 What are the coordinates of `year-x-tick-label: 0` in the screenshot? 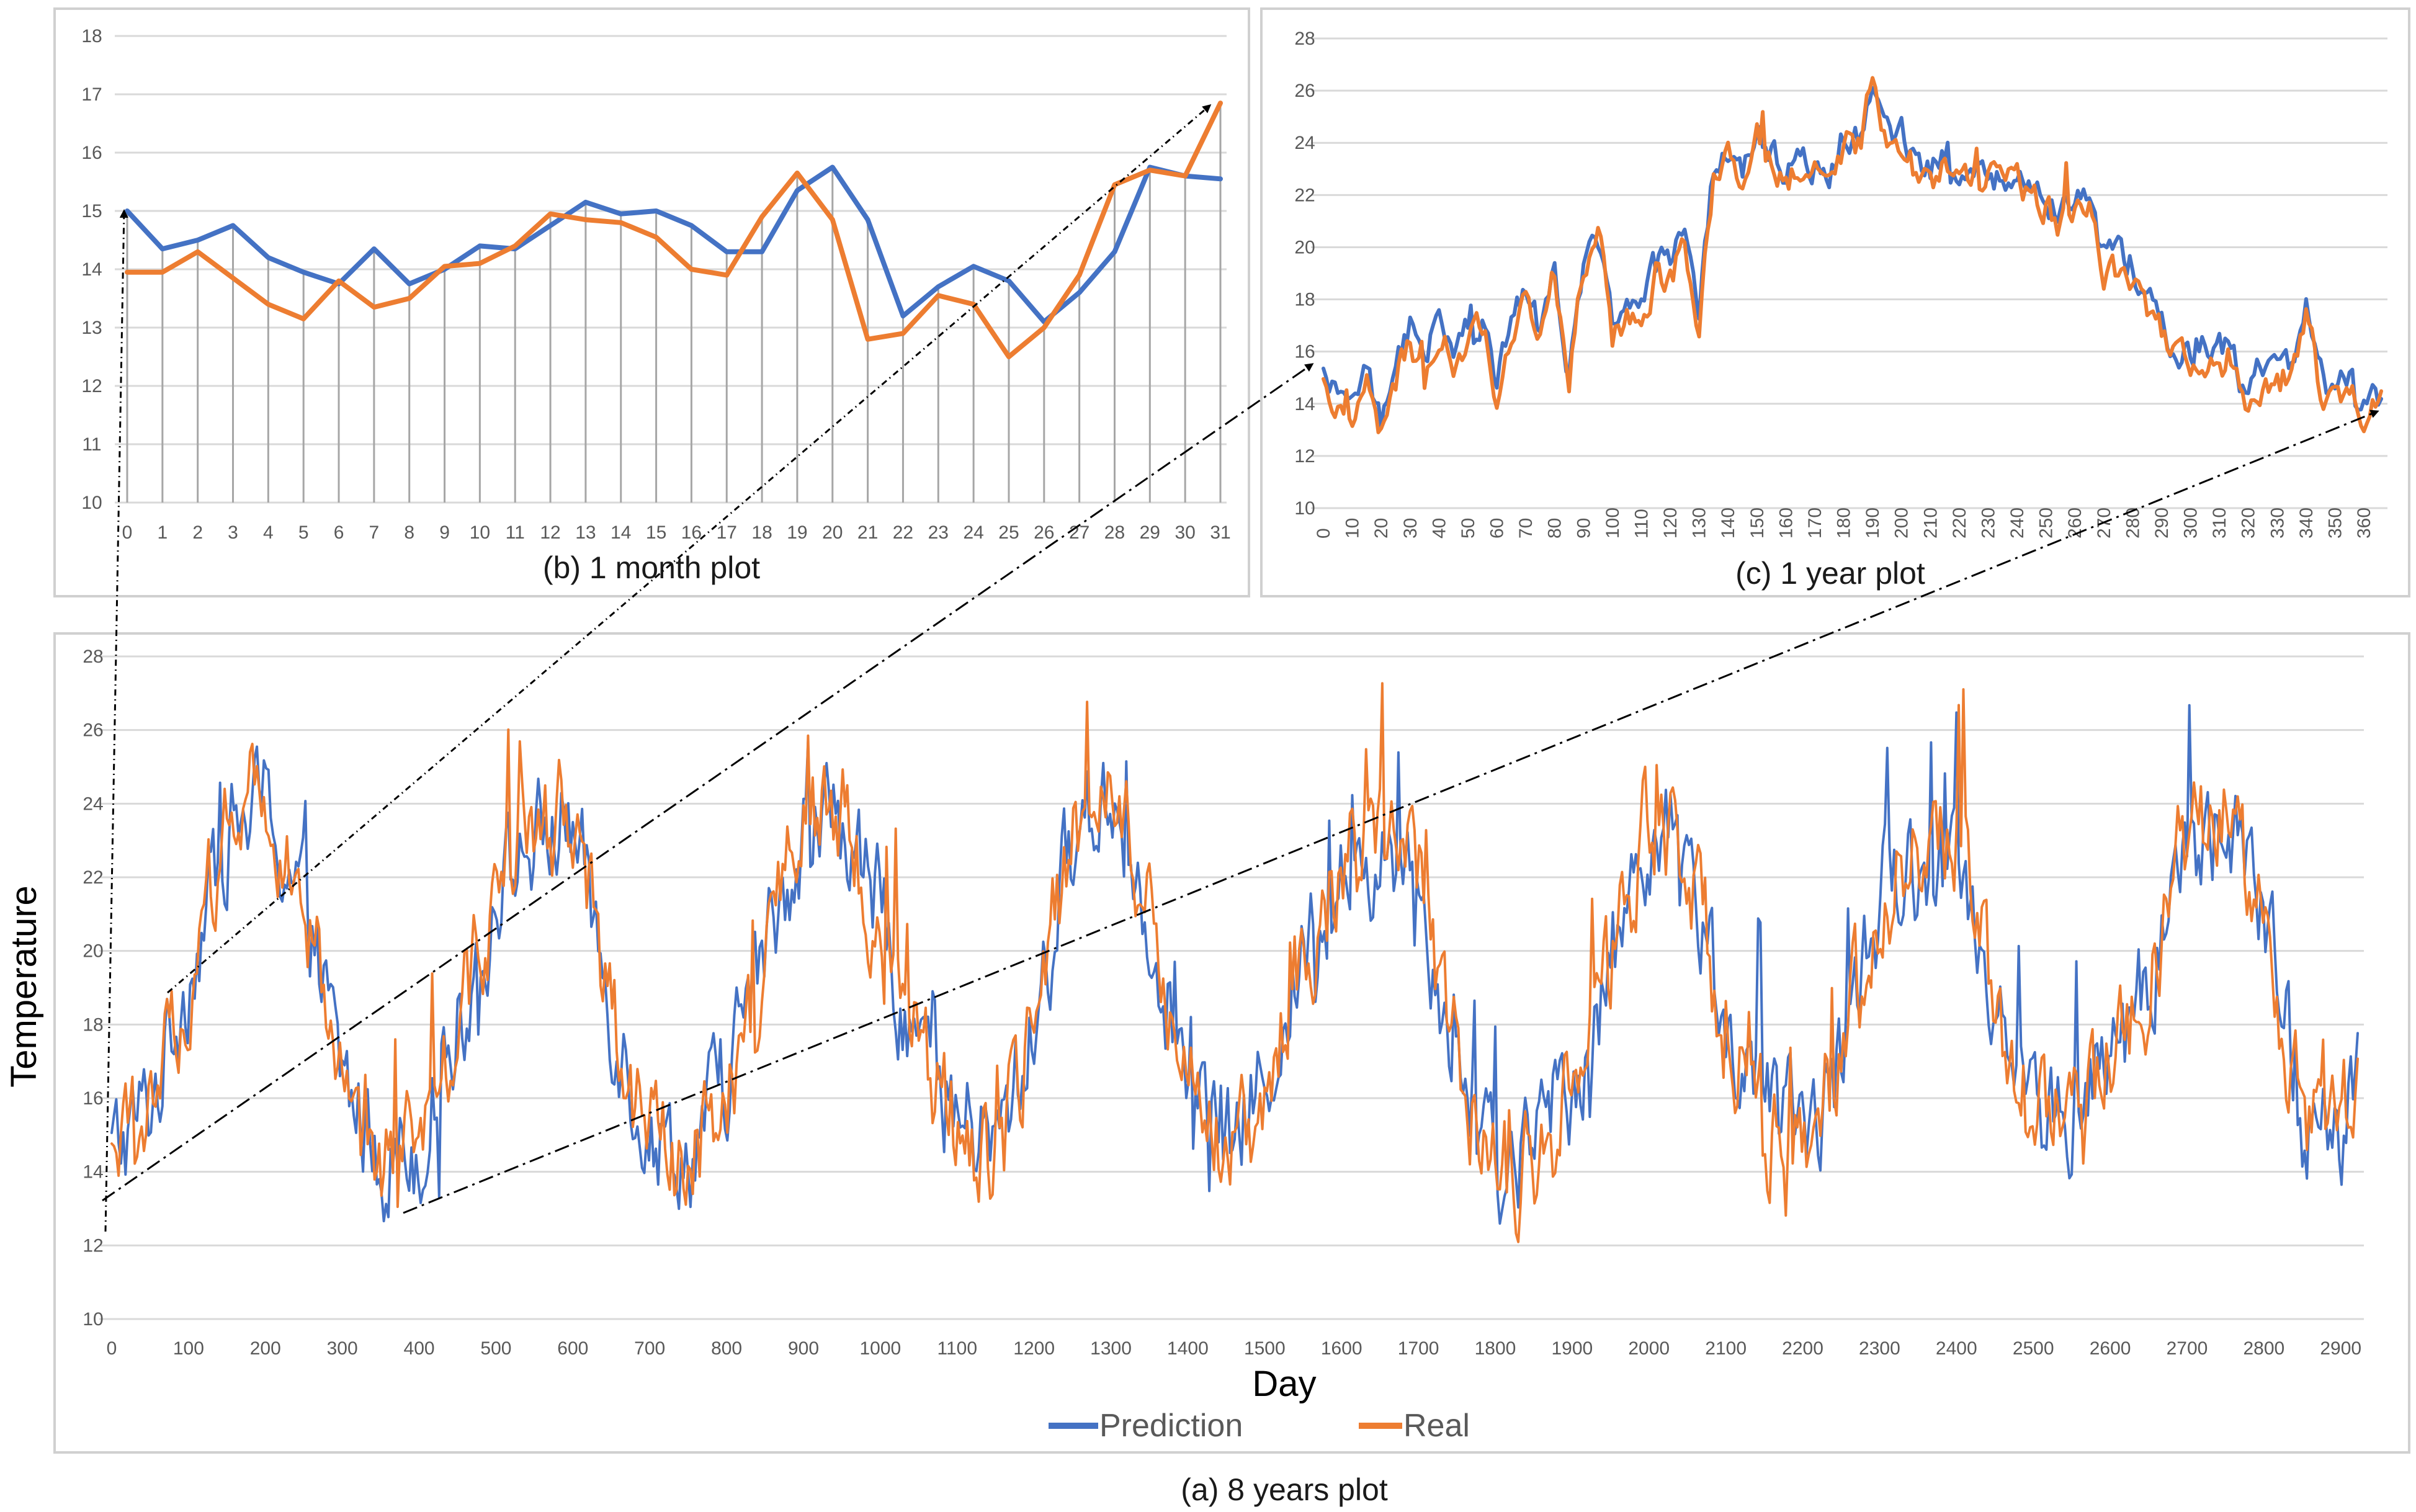 It's located at (1323, 533).